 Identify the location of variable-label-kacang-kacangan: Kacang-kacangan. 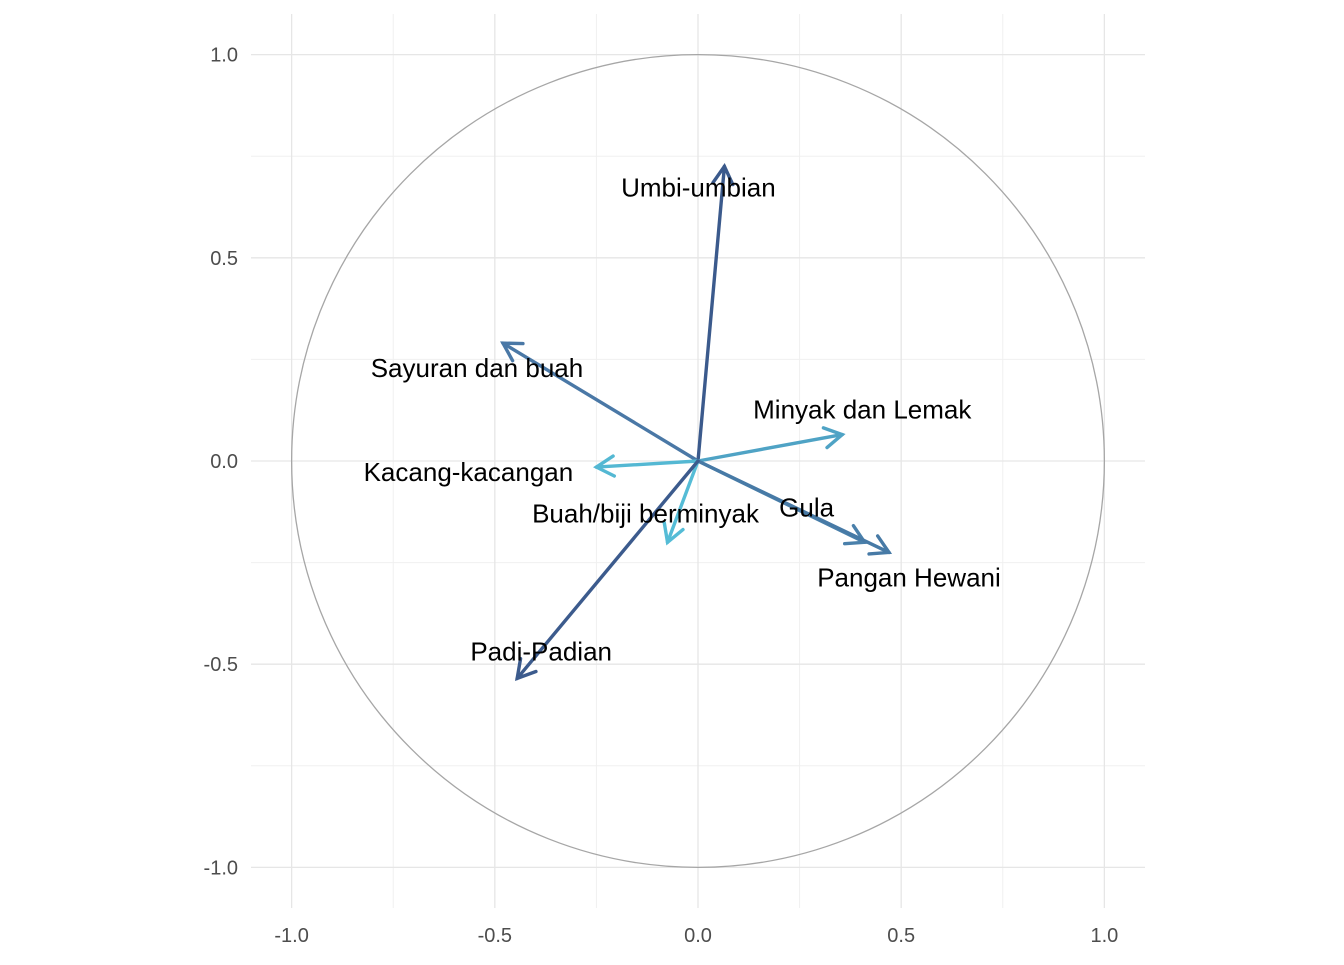
(469, 472).